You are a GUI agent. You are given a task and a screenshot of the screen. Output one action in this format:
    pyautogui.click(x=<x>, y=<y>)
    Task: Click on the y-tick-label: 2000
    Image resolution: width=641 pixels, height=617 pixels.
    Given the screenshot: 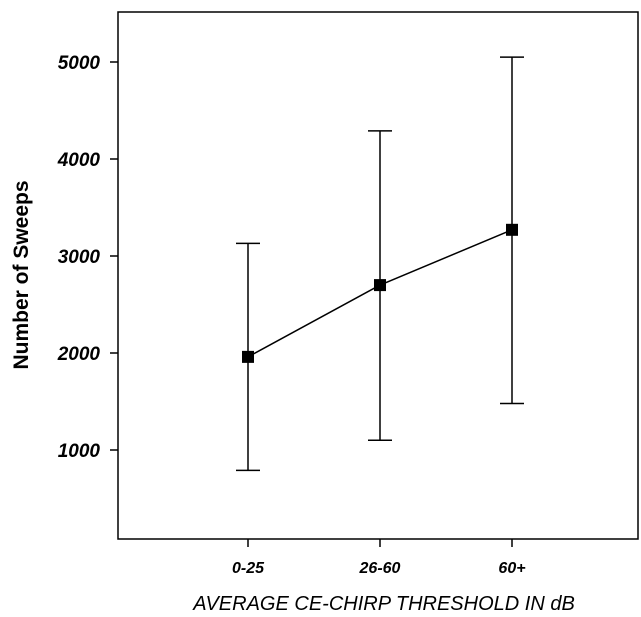 What is the action you would take?
    pyautogui.click(x=79, y=354)
    